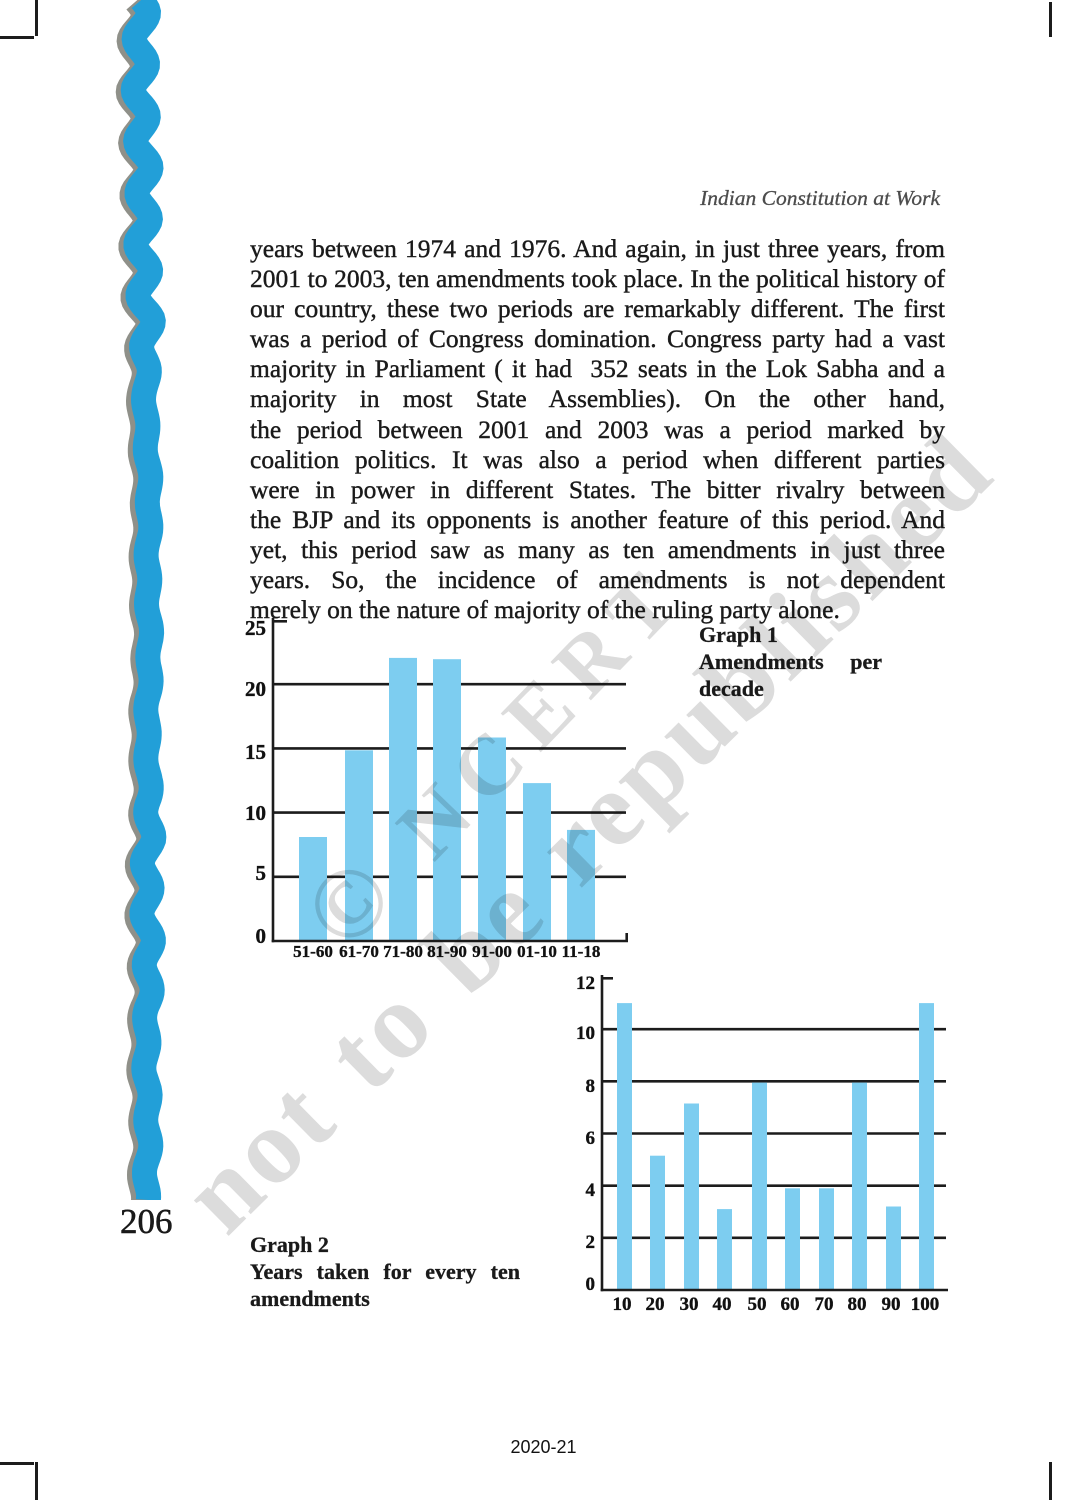 This screenshot has height=1500, width=1087. I want to click on svg-text: 4, so click(591, 1190).